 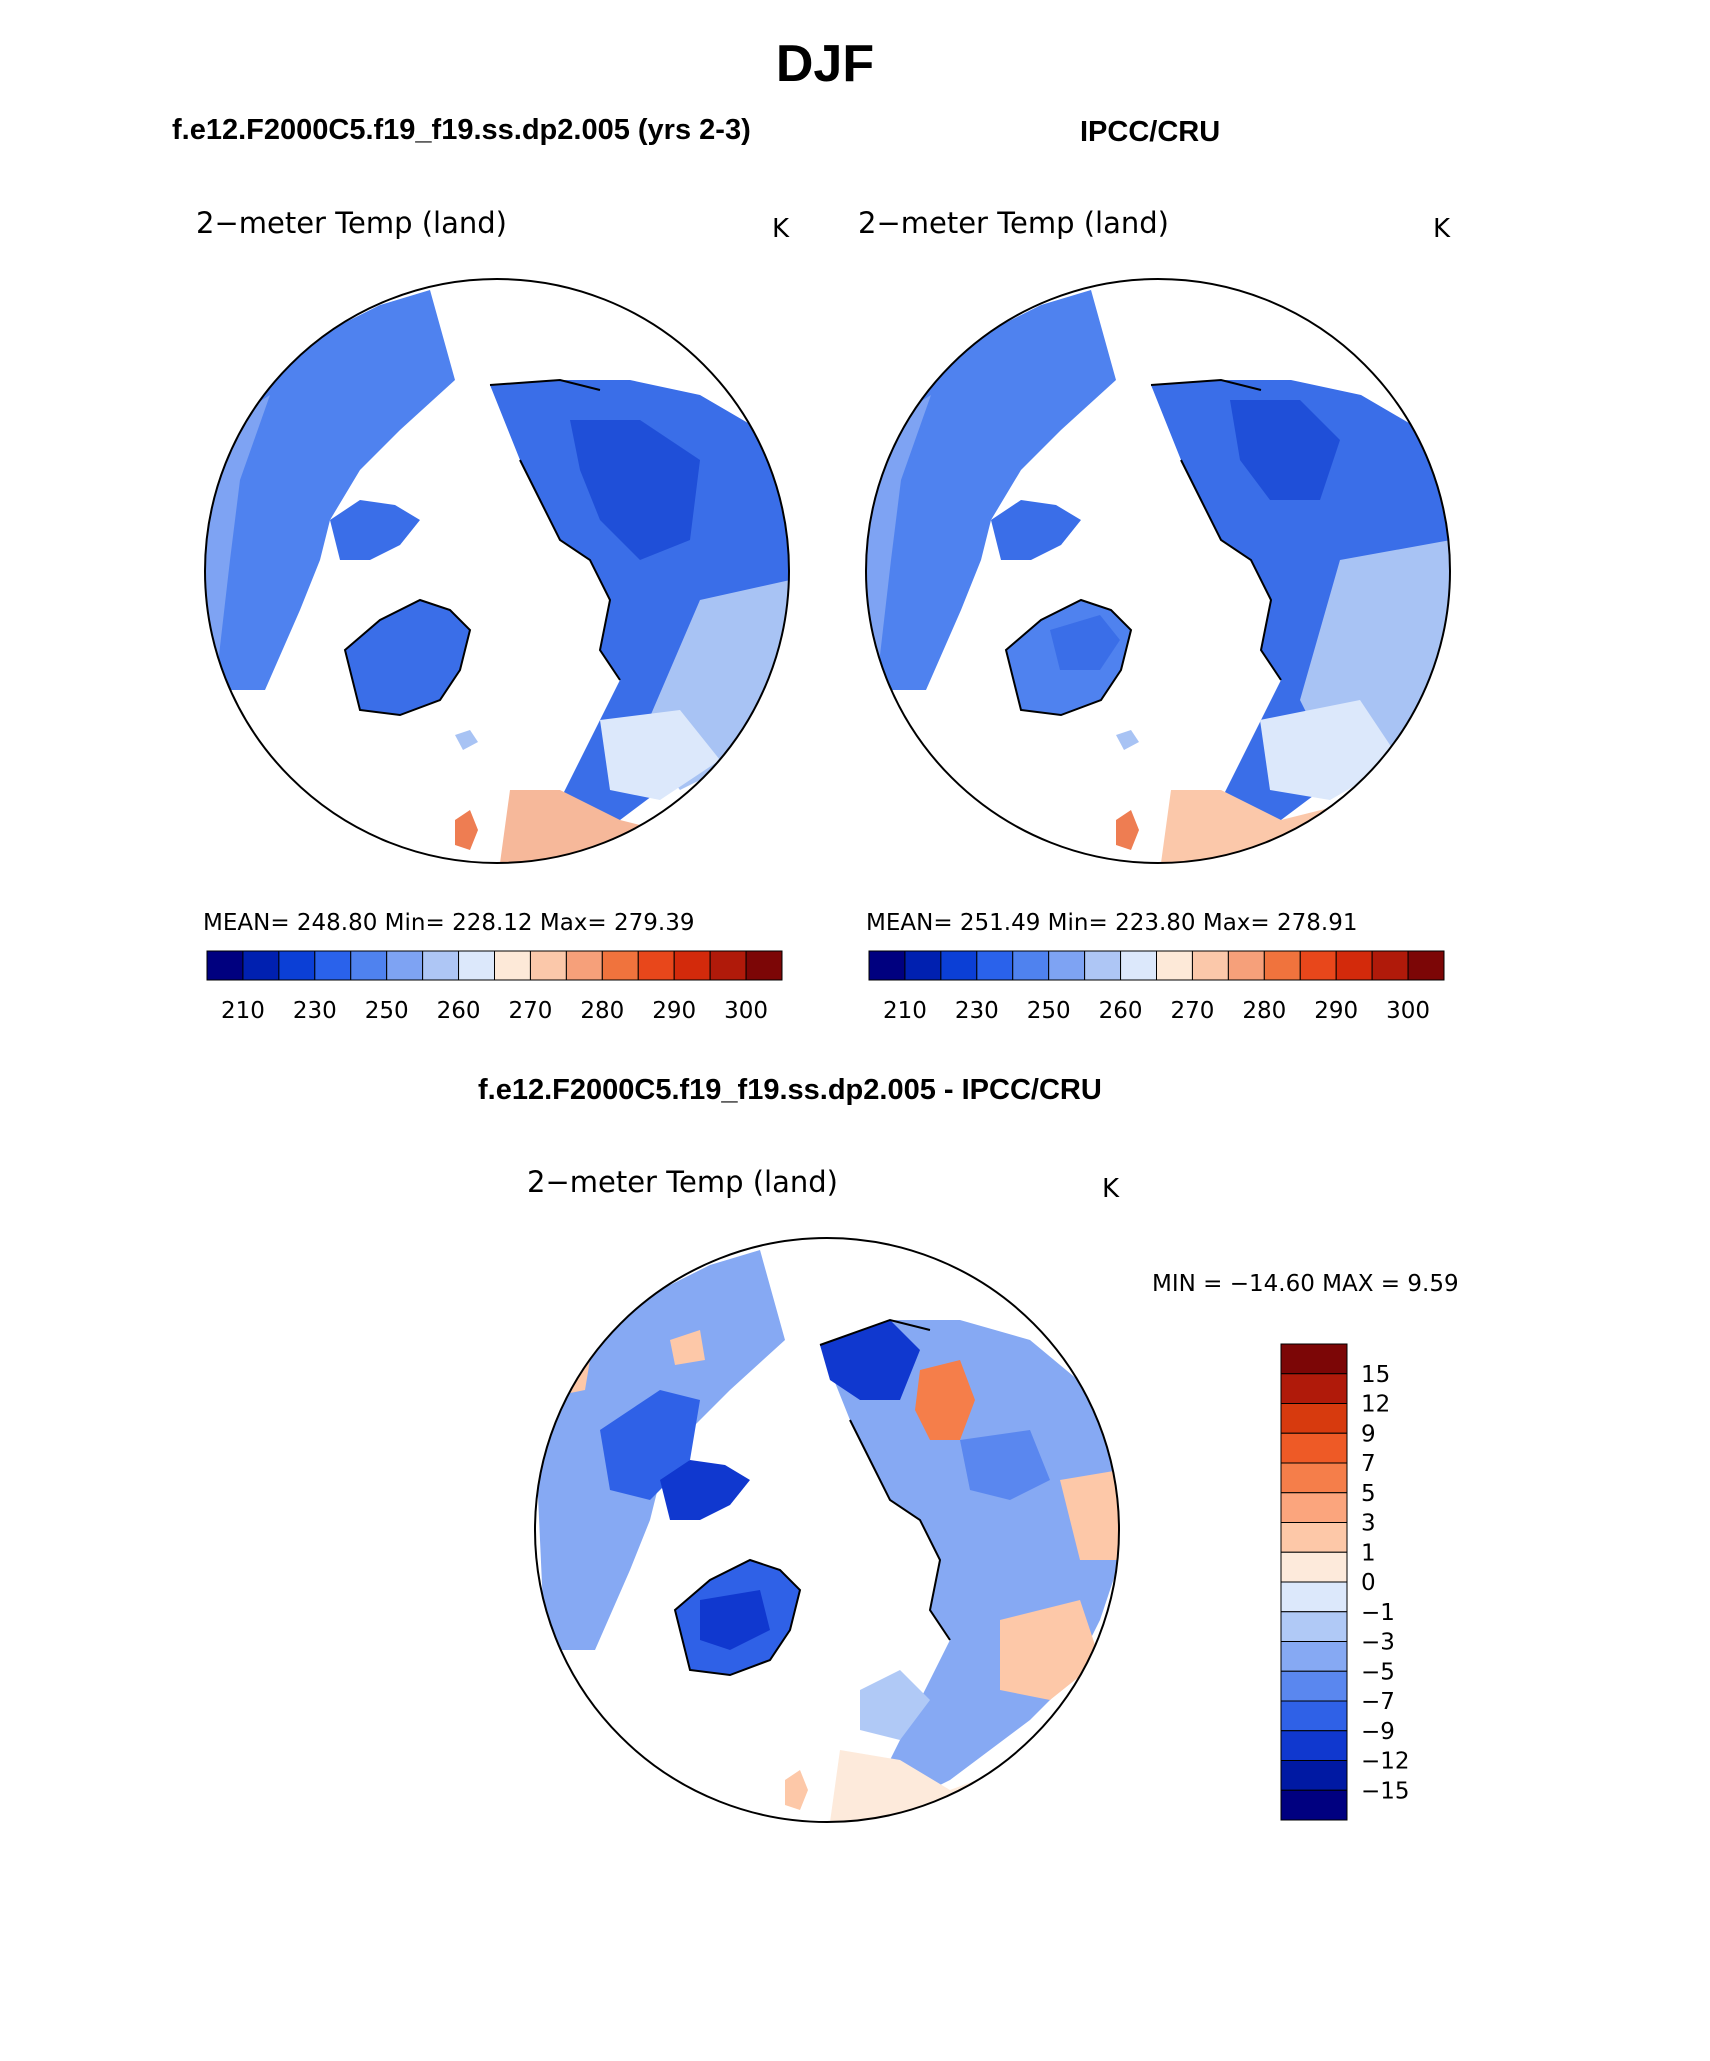 What do you see at coordinates (1375, 1375) in the screenshot?
I see `colorbar-tick-label: 15` at bounding box center [1375, 1375].